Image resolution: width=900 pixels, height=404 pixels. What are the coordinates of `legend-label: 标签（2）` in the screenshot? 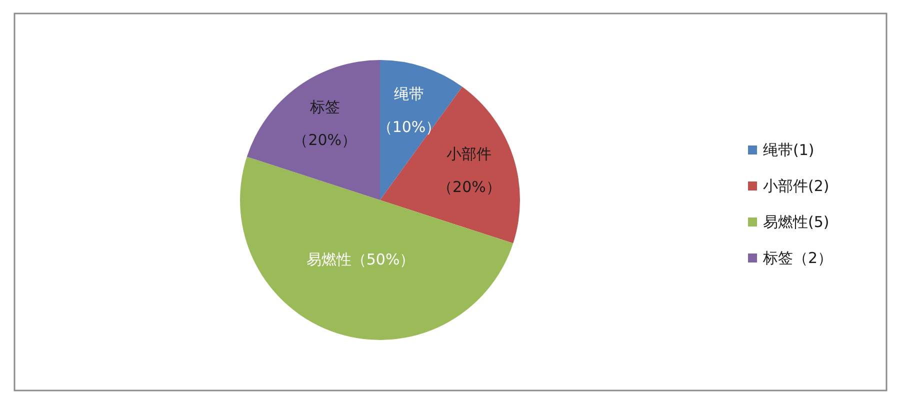 It's located at (797, 258).